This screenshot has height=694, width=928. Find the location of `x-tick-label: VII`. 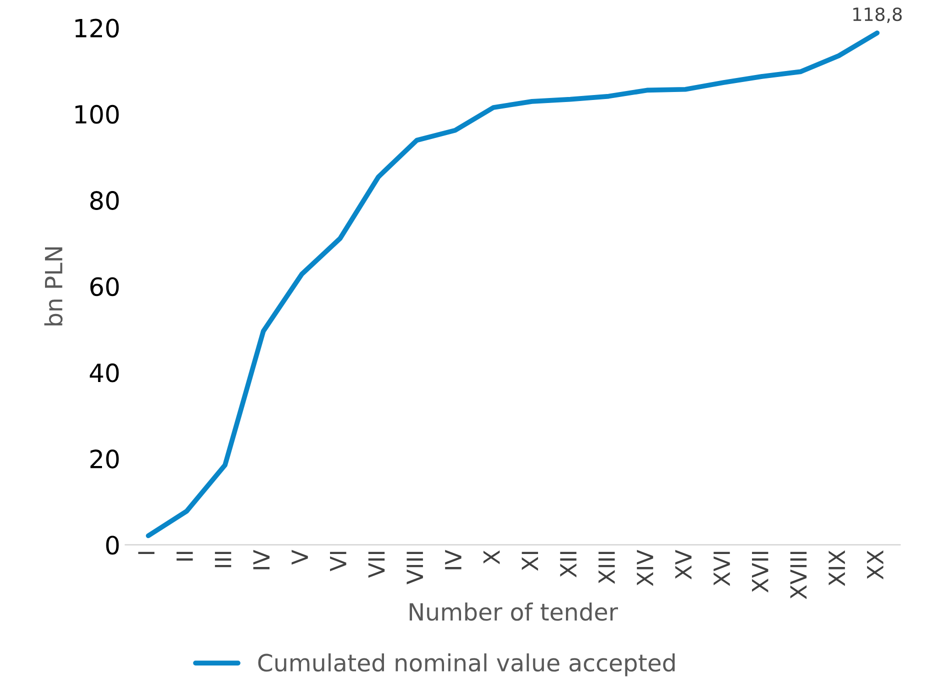

x-tick-label: VII is located at coordinates (376, 565).